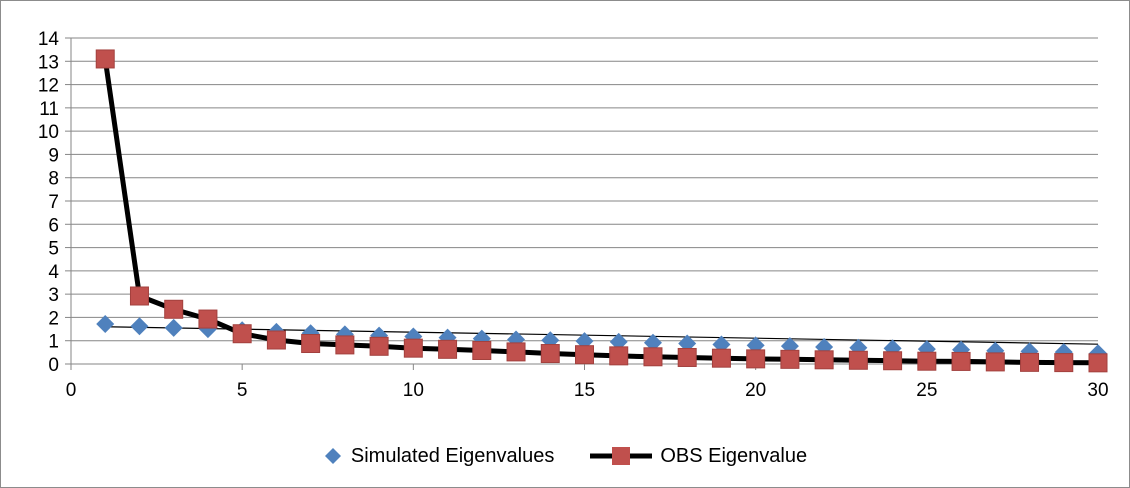 The width and height of the screenshot is (1130, 488). I want to click on y-tick-label: 6, so click(53, 225).